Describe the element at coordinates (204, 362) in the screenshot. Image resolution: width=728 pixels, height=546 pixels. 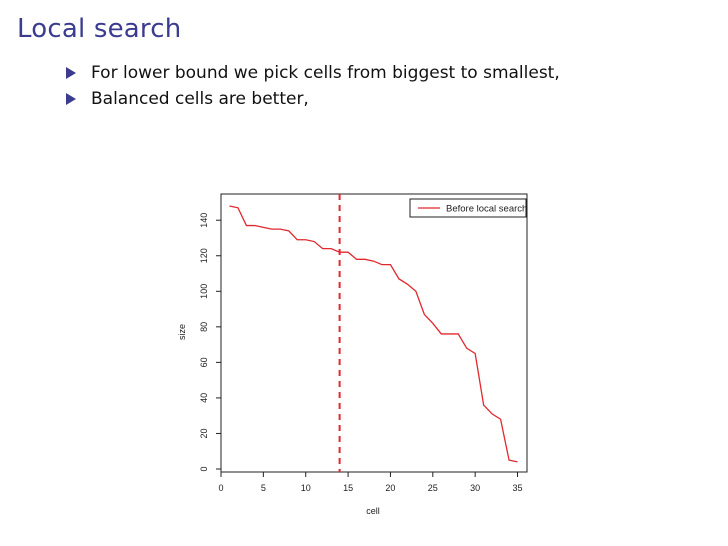
I see `y-tick-label: 60` at that location.